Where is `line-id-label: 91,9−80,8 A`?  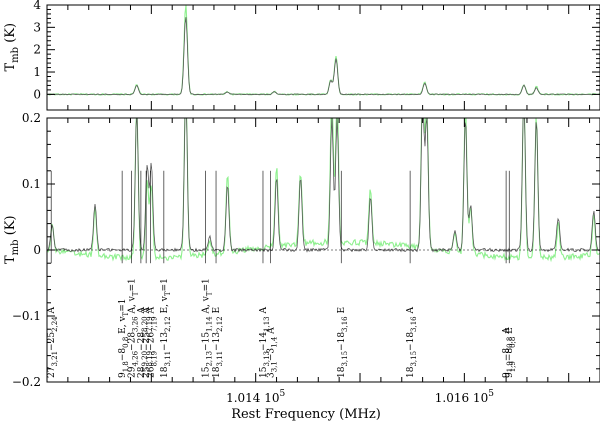 line-id-label: 91,9−80,8 A is located at coordinates (508, 352).